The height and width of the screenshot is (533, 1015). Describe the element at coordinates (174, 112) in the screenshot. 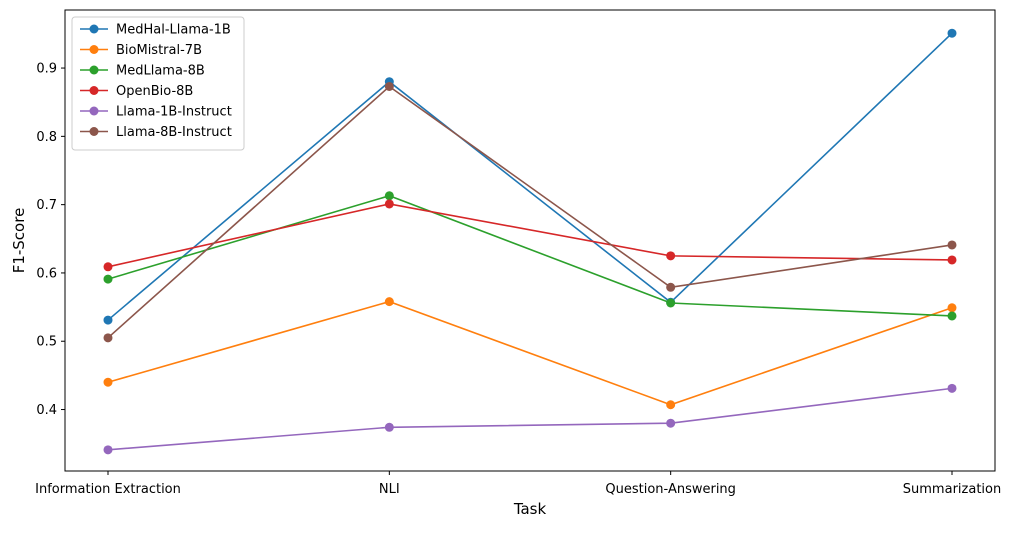

I see `legend-label: Llama-1B-Instruct` at that location.